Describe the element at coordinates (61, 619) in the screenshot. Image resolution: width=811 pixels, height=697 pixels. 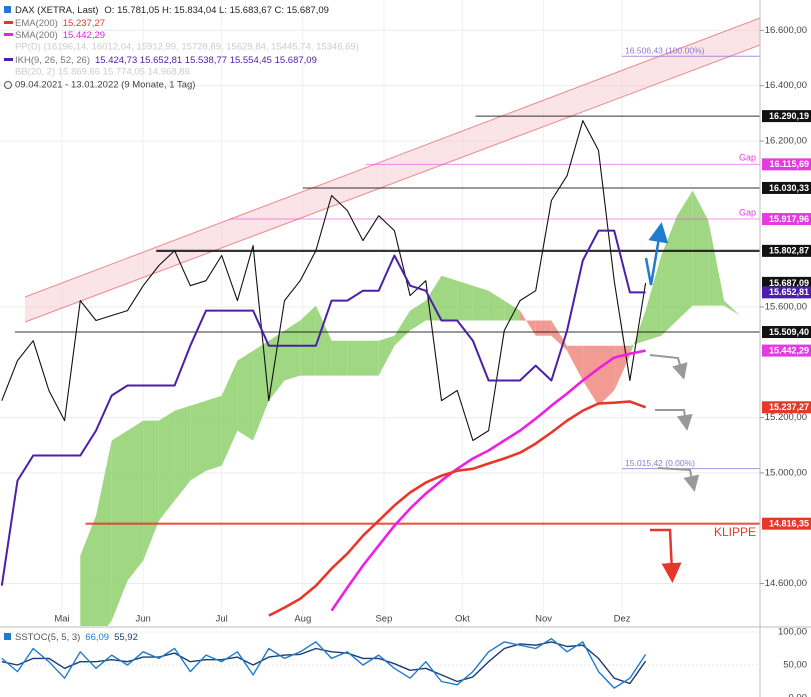
I see `x-tick-label: Mai` at that location.